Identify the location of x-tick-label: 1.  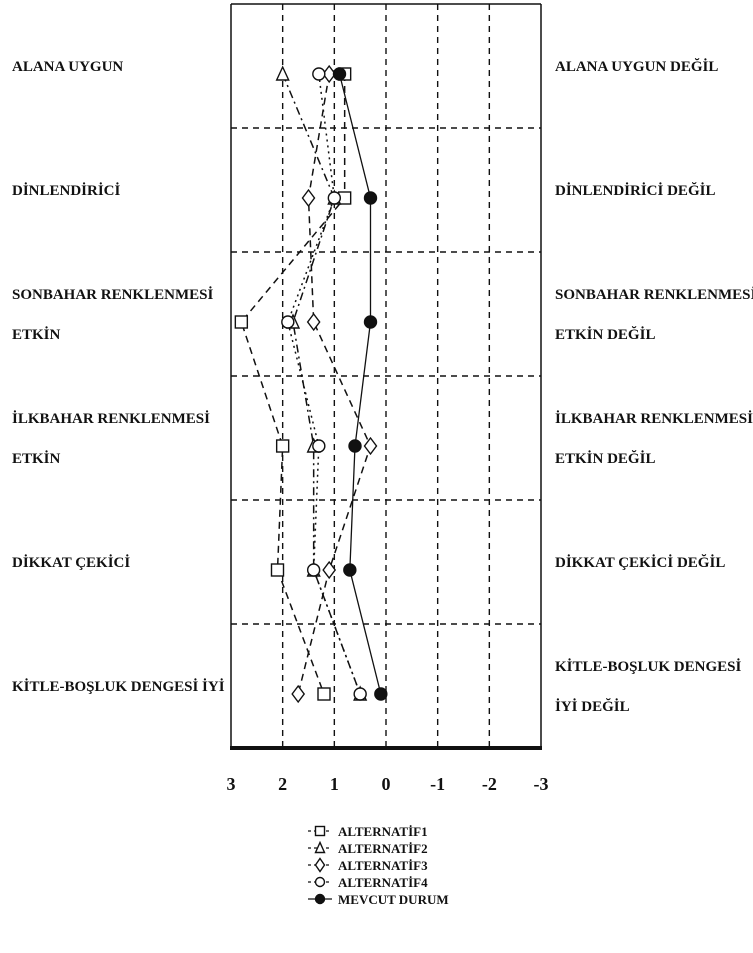
(334, 784).